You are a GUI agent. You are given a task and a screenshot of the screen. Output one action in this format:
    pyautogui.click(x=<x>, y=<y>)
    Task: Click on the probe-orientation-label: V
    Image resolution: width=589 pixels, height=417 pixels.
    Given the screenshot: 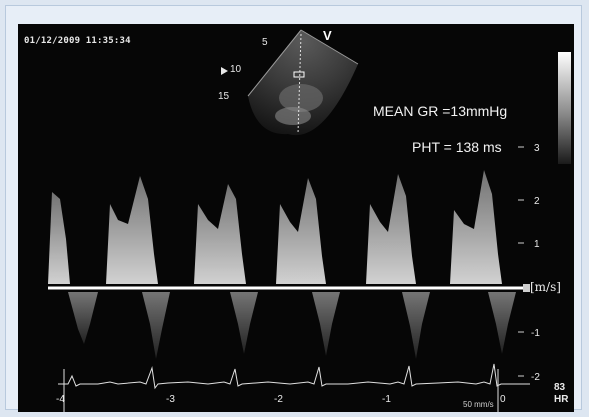 What is the action you would take?
    pyautogui.click(x=327, y=35)
    